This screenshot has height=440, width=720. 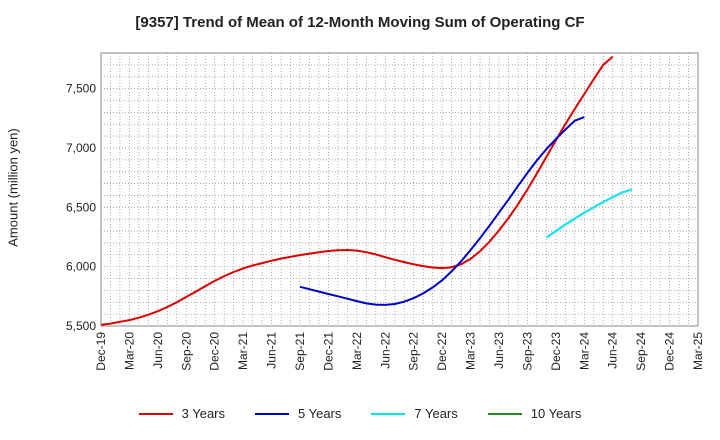 I want to click on series-line-7-years, so click(x=589, y=213).